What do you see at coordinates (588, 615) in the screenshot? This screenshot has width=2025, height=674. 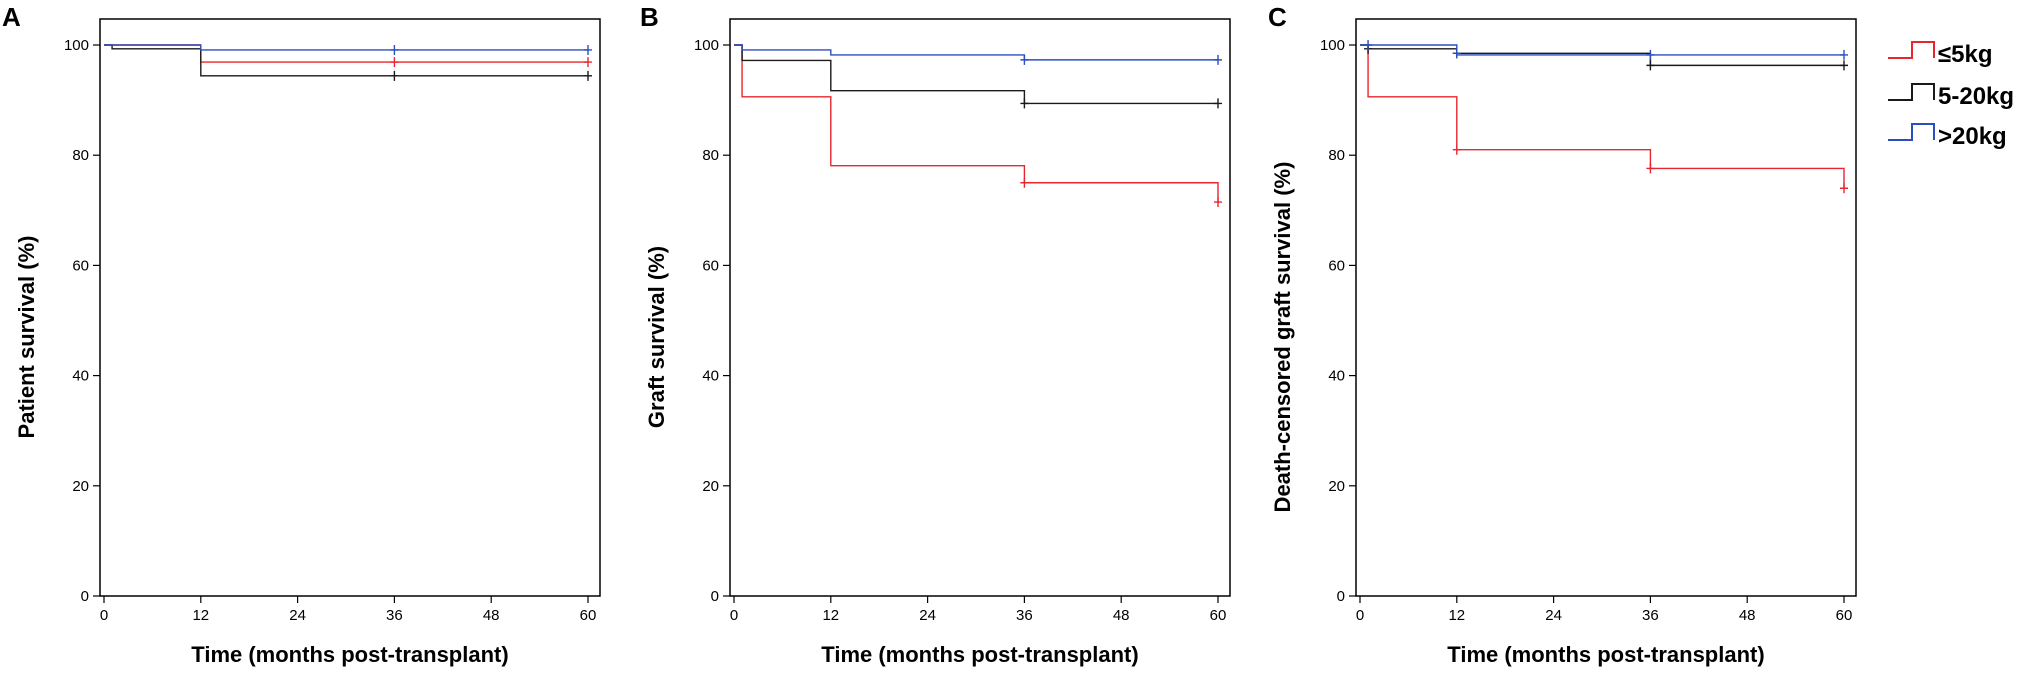 I see `panel-a-x-tick-label-60: 60` at bounding box center [588, 615].